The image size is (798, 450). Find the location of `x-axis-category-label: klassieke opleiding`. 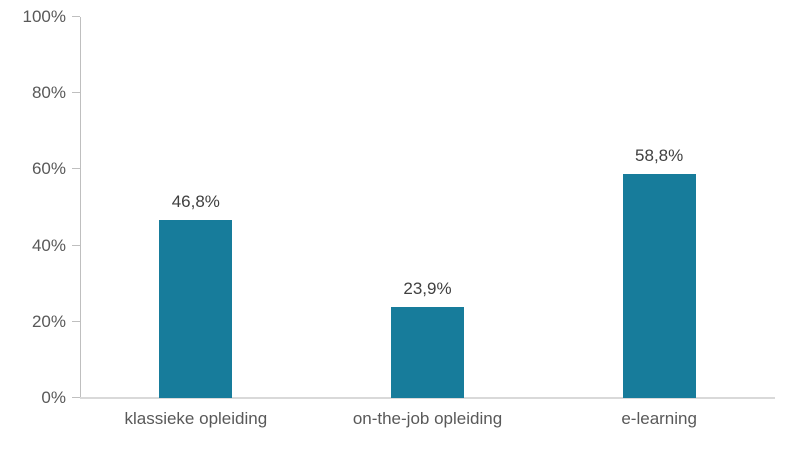

x-axis-category-label: klassieke opleiding is located at coordinates (196, 418).